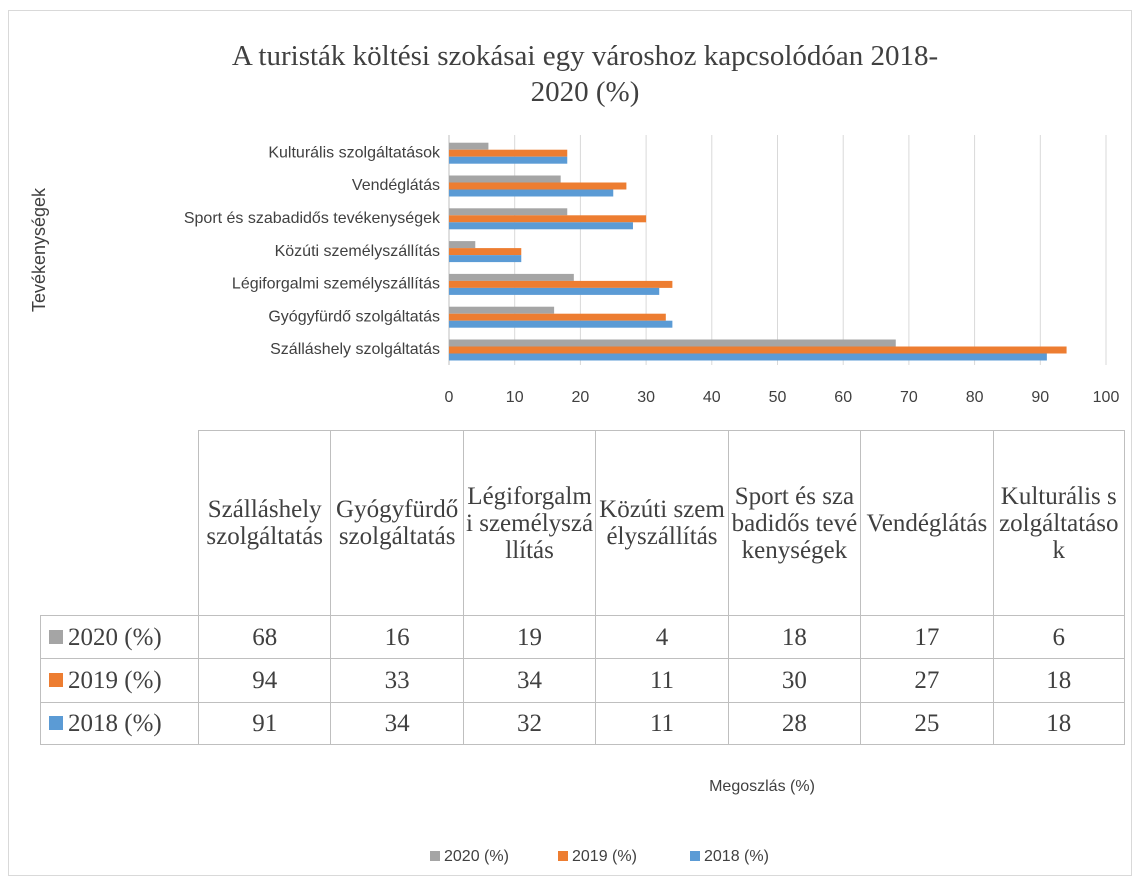 This screenshot has width=1140, height=888. What do you see at coordinates (396, 637) in the screenshot?
I see `table-cell: 16` at bounding box center [396, 637].